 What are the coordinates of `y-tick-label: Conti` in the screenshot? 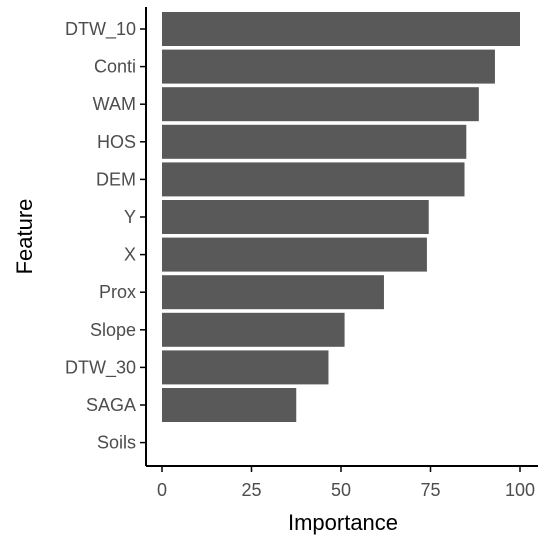 It's located at (115, 67).